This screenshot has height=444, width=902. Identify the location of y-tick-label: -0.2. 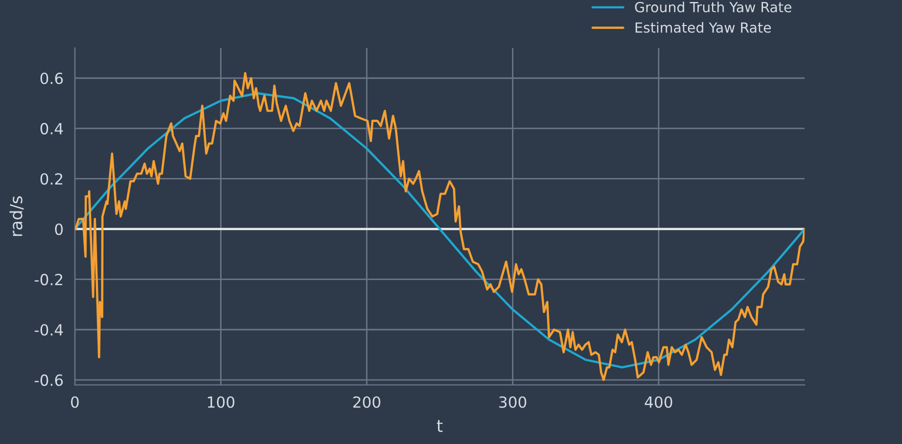
(48, 280).